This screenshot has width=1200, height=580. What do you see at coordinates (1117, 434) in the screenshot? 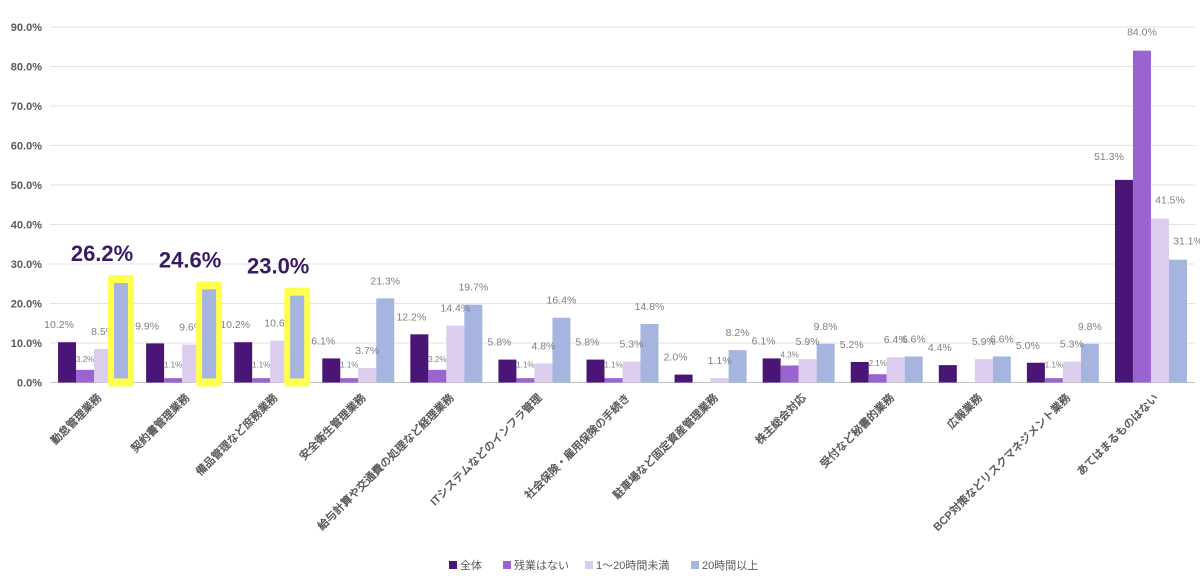
I see `category-label: あてはまるものはない` at bounding box center [1117, 434].